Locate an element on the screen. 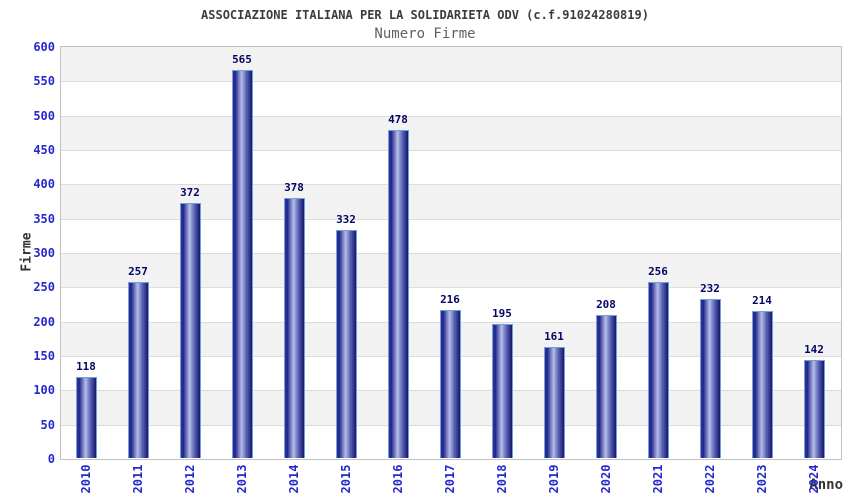 Image resolution: width=850 pixels, height=500 pixels. x-tick-label: 2014 is located at coordinates (294, 479).